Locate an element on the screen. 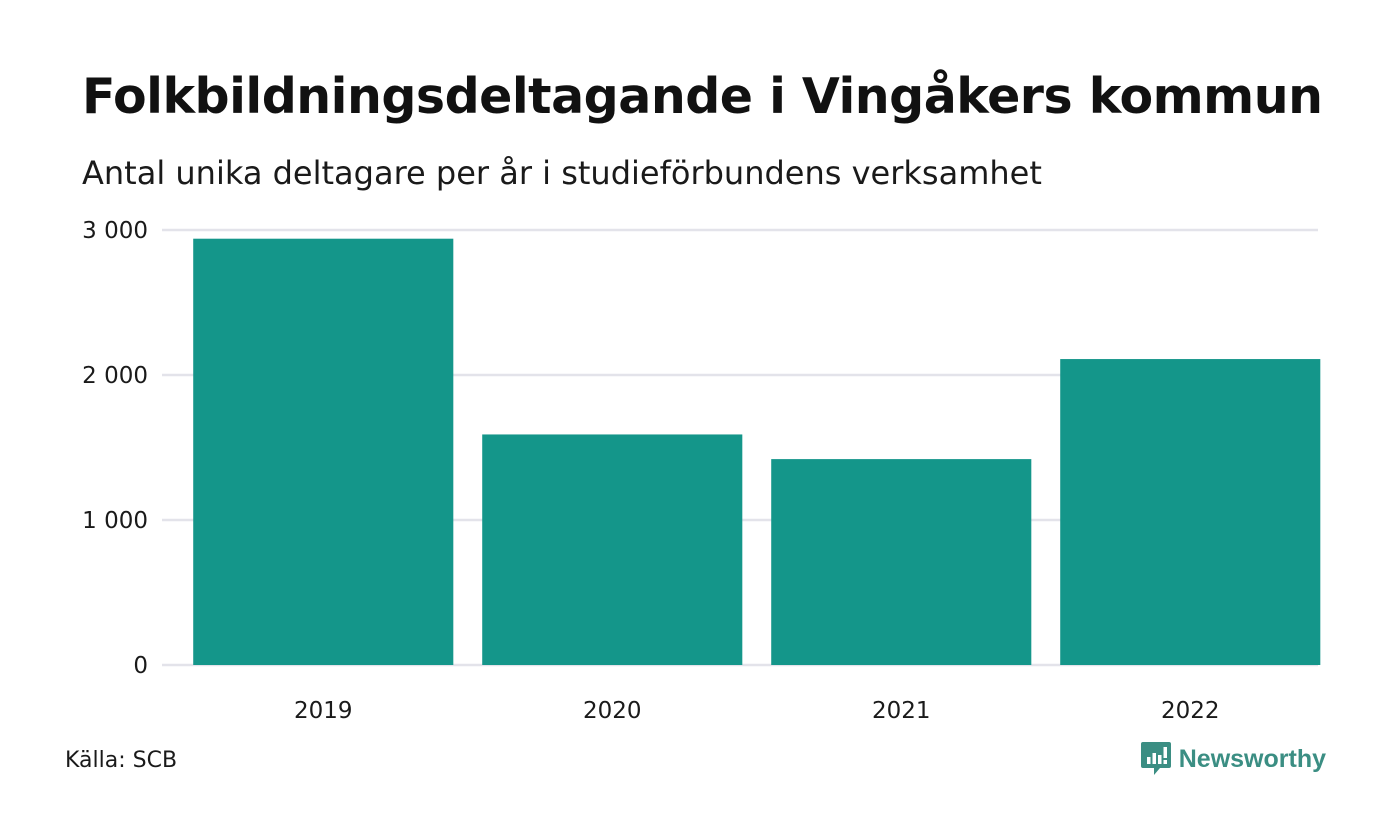 The width and height of the screenshot is (1400, 840). bar-2020 is located at coordinates (612, 549).